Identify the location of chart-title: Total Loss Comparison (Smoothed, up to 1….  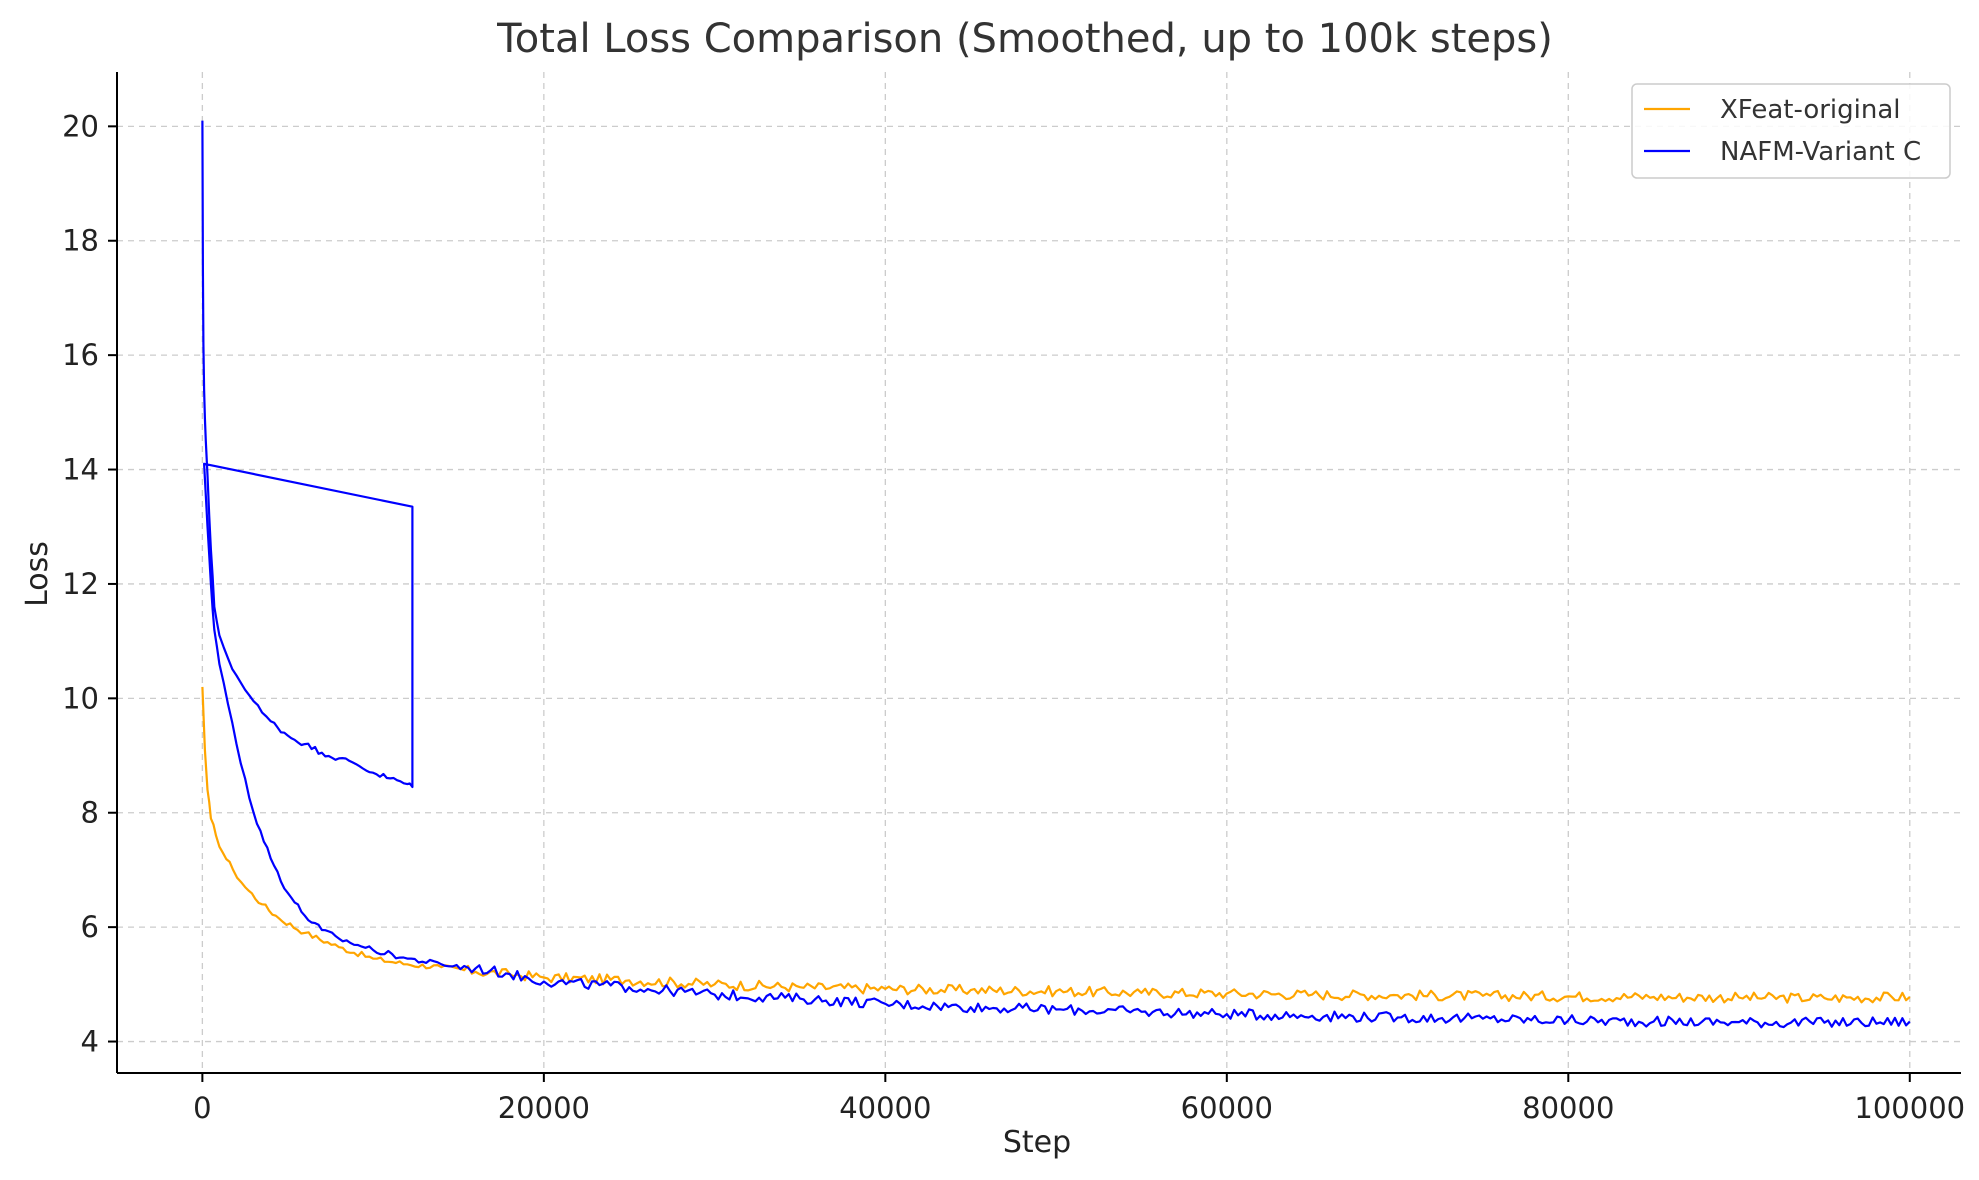
(1024, 39).